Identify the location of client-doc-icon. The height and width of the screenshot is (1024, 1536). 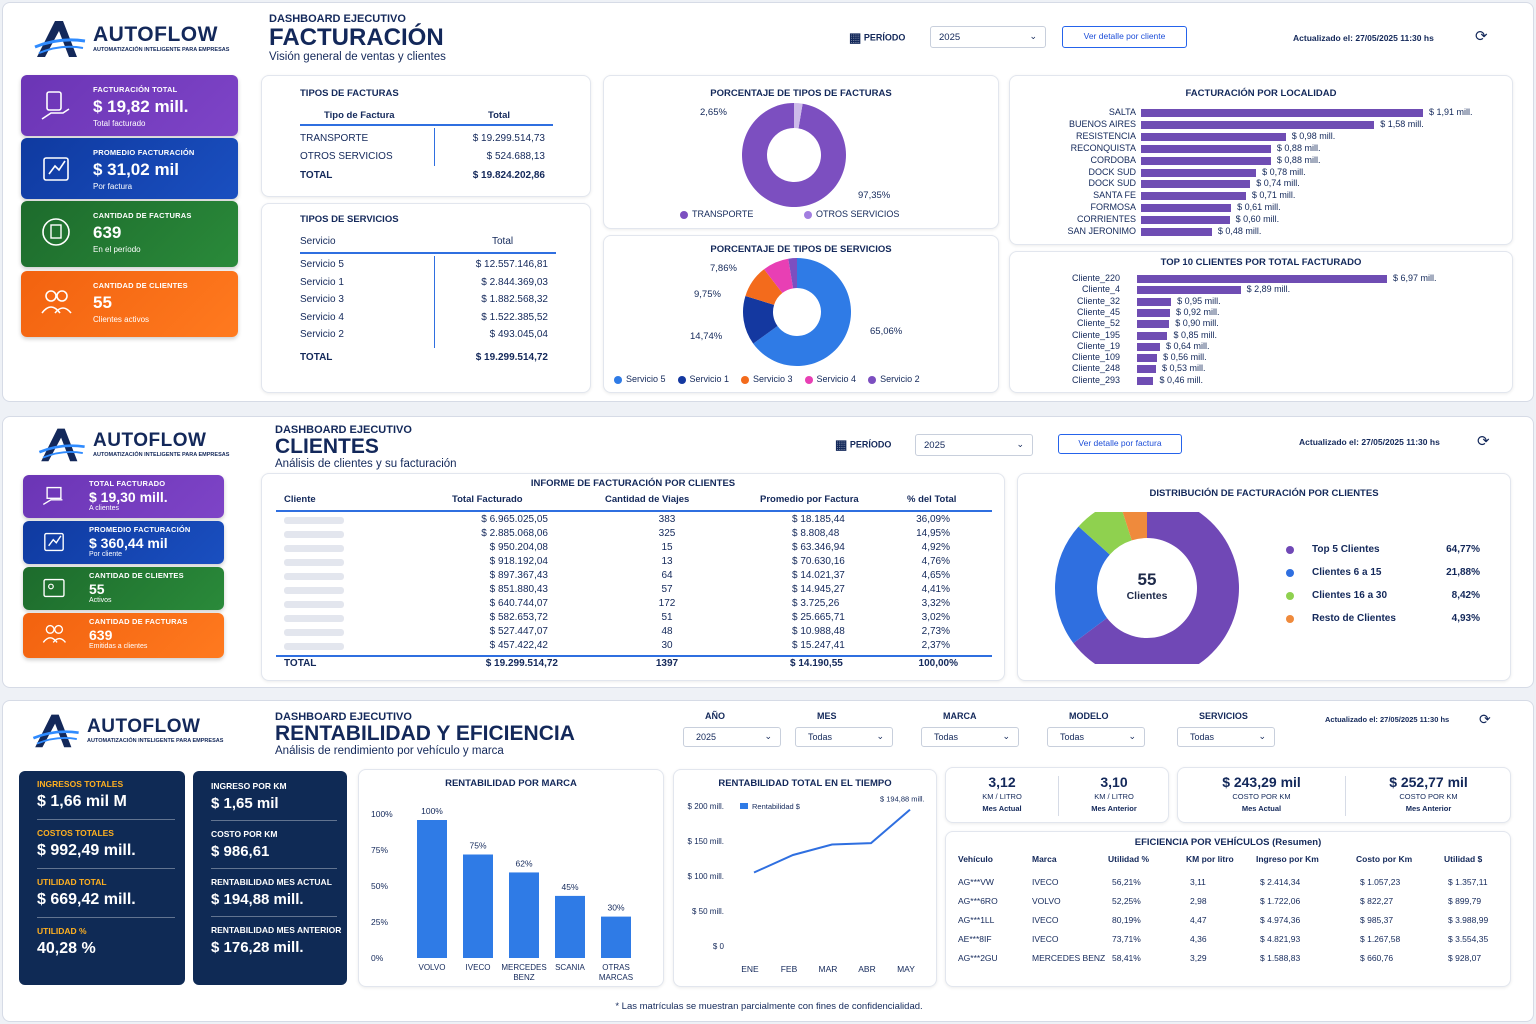
(54, 588).